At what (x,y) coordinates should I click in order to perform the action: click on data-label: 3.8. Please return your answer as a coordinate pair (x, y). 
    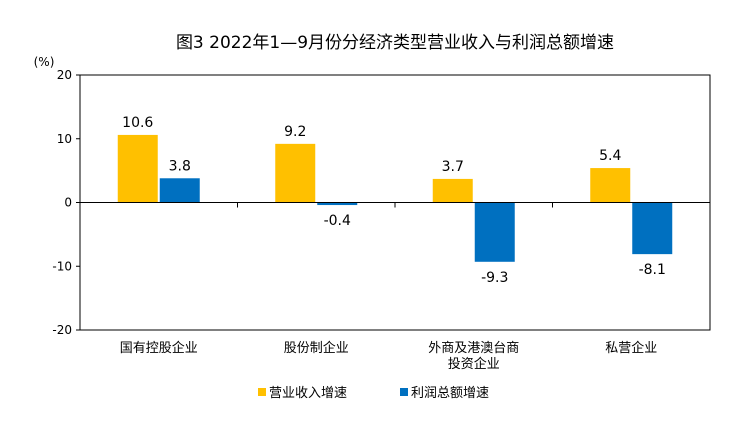
    Looking at the image, I should click on (180, 166).